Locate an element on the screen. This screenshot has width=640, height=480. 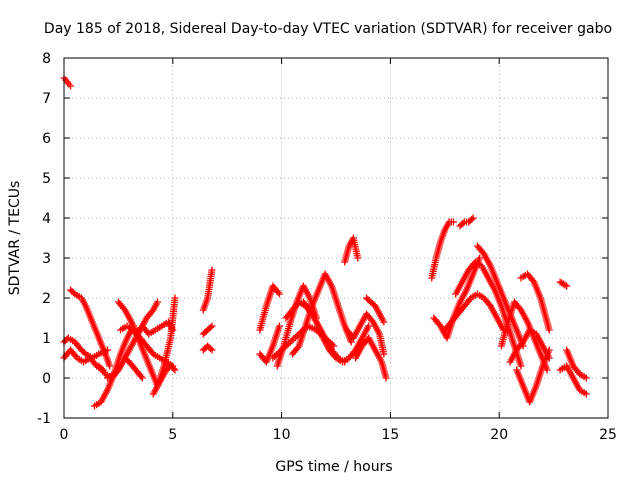
y-tick-label: 4 is located at coordinates (46, 219).